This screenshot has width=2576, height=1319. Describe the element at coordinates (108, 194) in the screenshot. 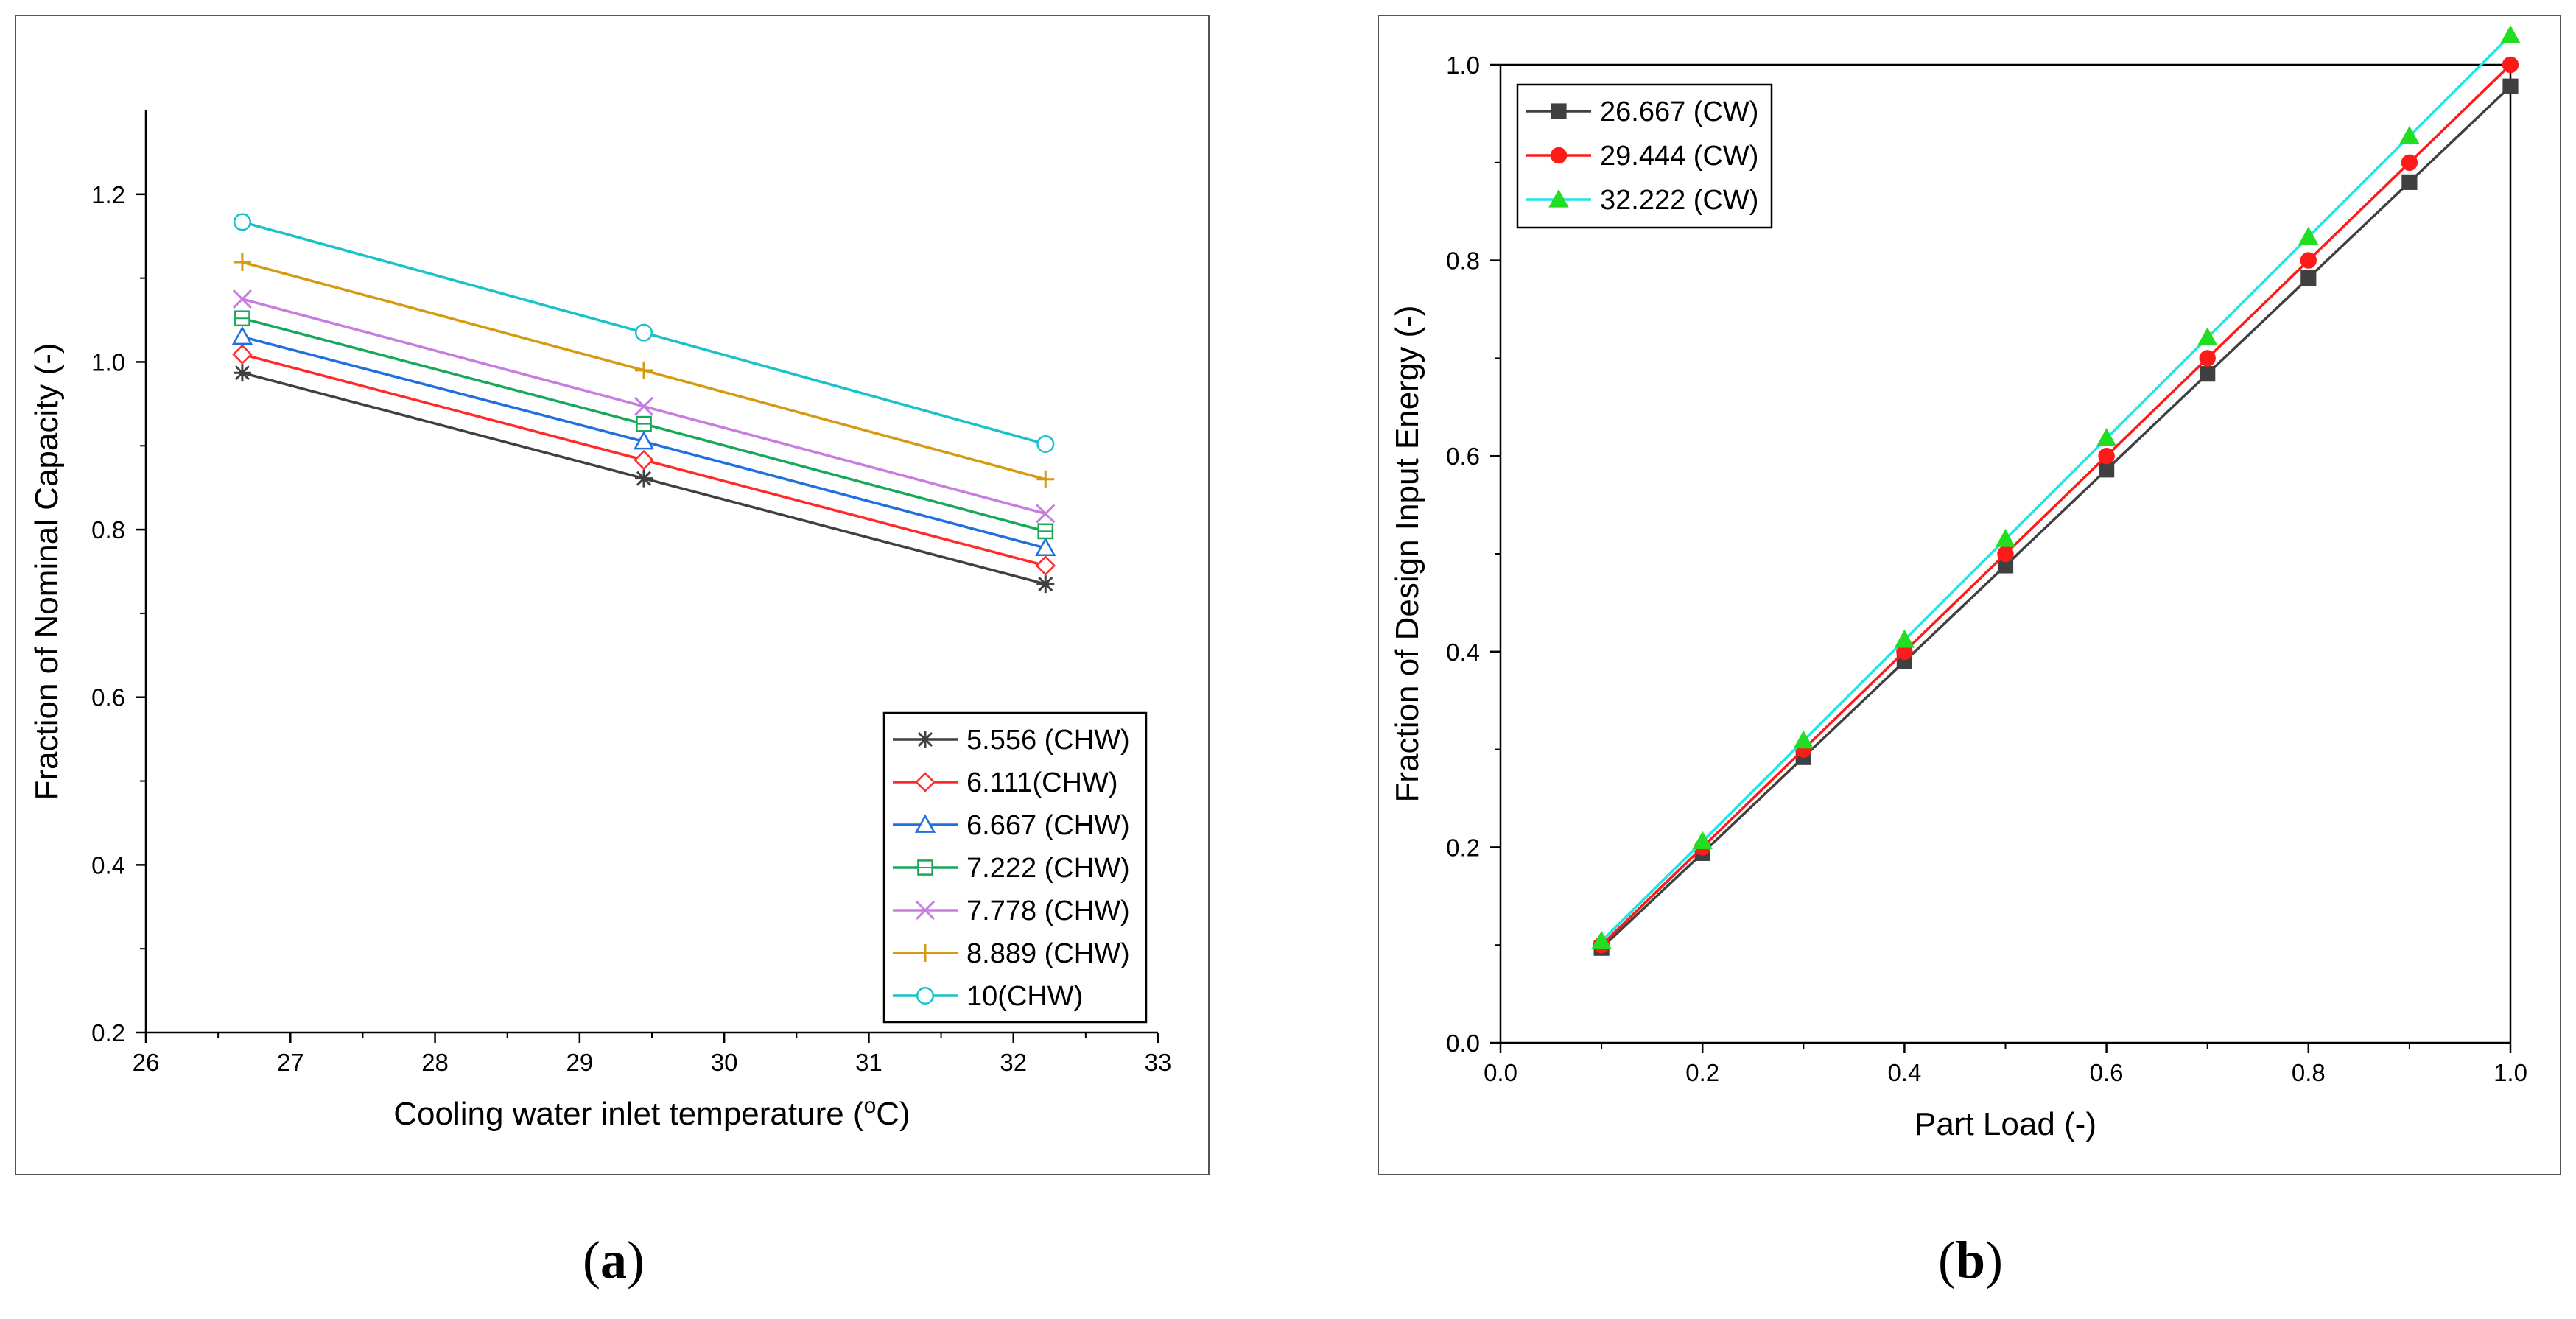

I see `chart-a-y-tick-label: 1.2` at that location.